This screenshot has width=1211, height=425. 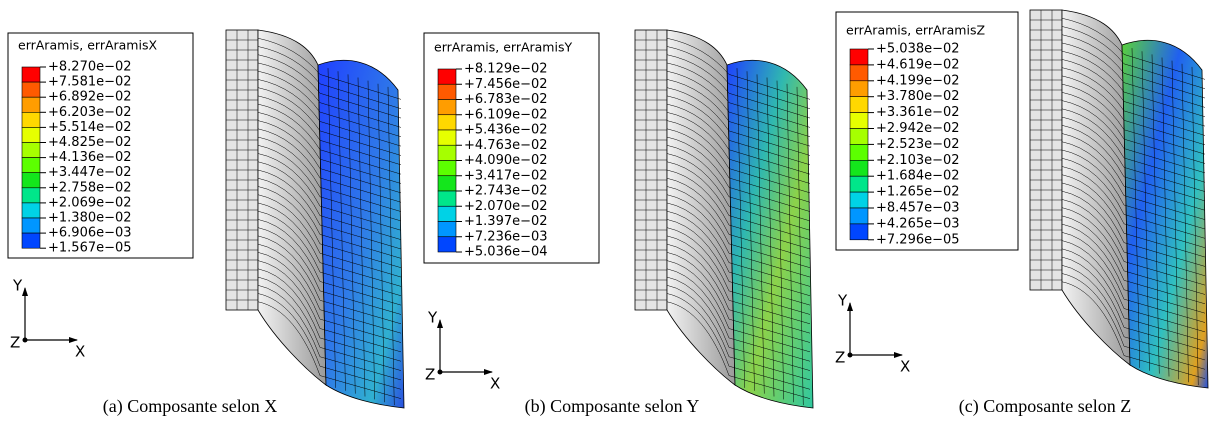 What do you see at coordinates (918, 128) in the screenshot?
I see `legend-value: +2.942e−02` at bounding box center [918, 128].